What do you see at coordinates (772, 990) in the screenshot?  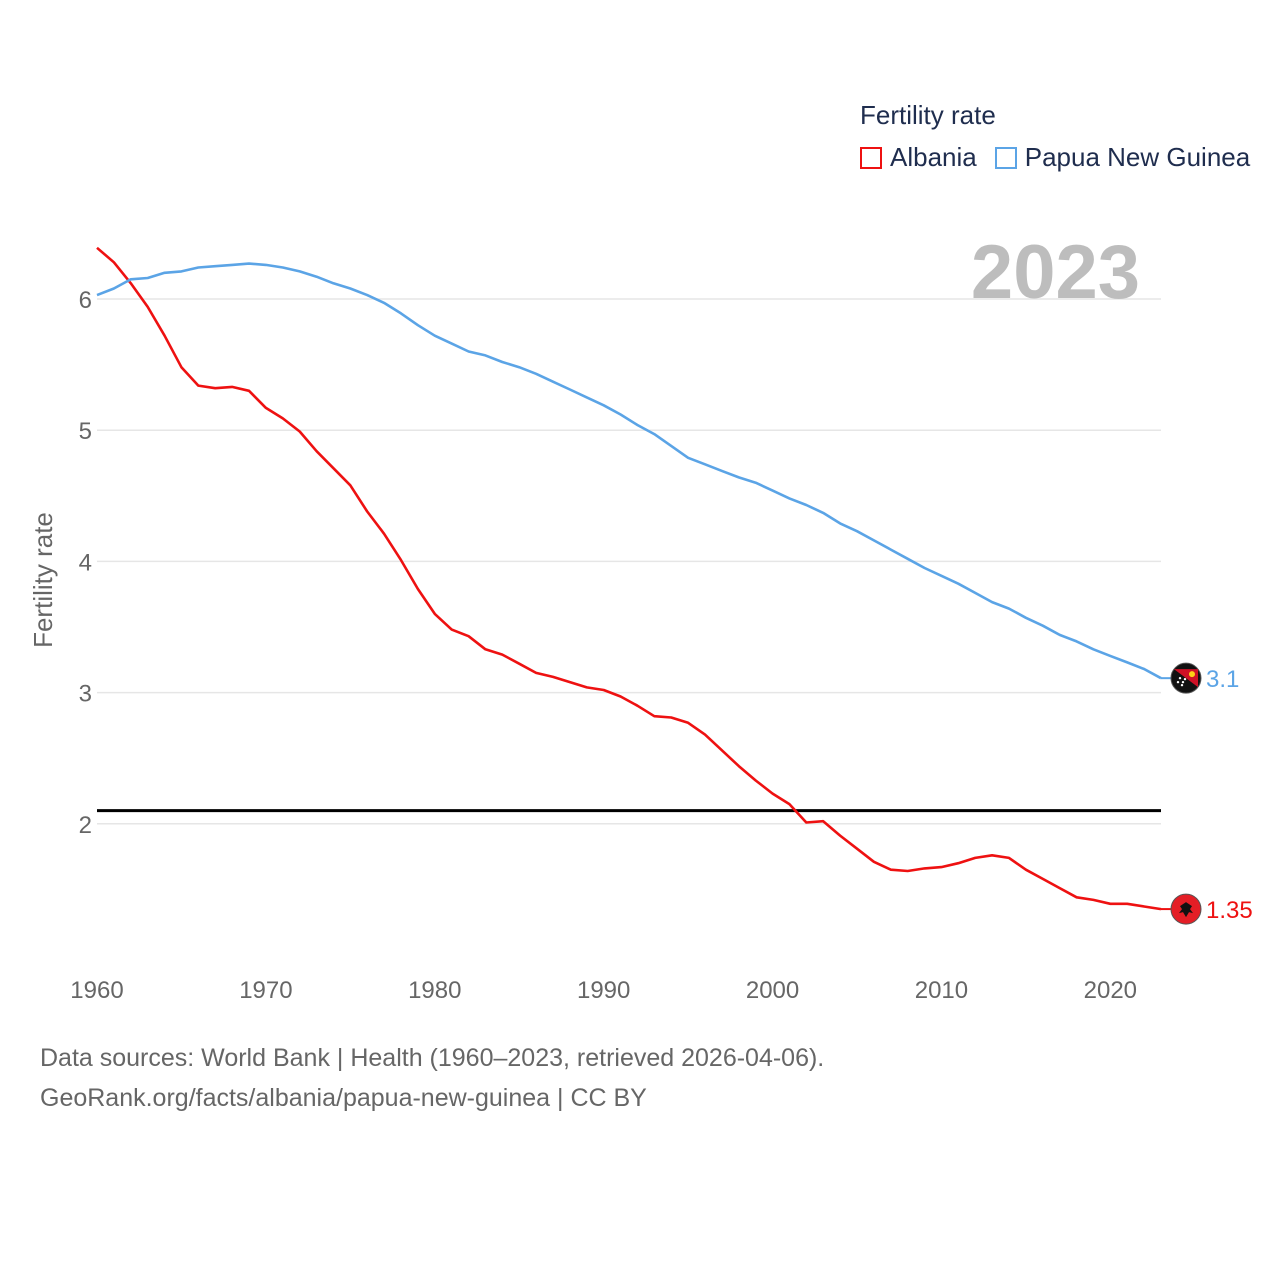 I see `x-tick-2000: 2000` at bounding box center [772, 990].